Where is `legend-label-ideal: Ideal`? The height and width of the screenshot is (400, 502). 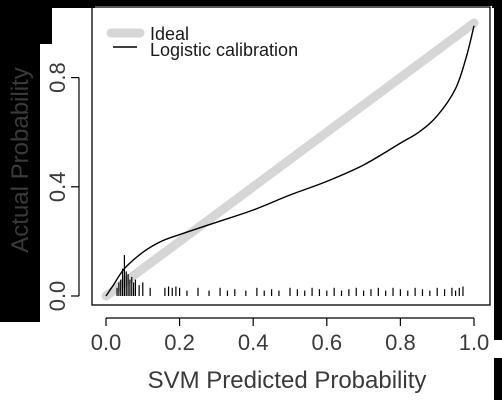 legend-label-ideal: Ideal is located at coordinates (169, 34).